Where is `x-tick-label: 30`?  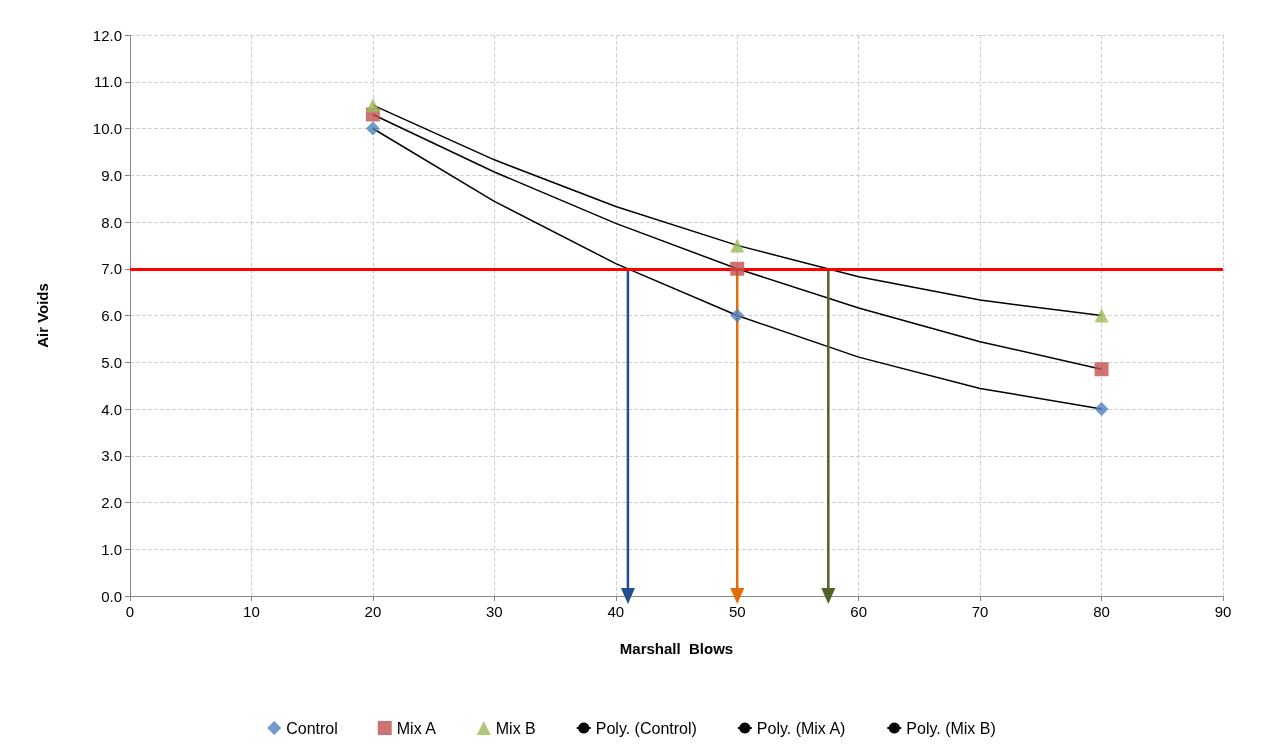
x-tick-label: 30 is located at coordinates (494, 611).